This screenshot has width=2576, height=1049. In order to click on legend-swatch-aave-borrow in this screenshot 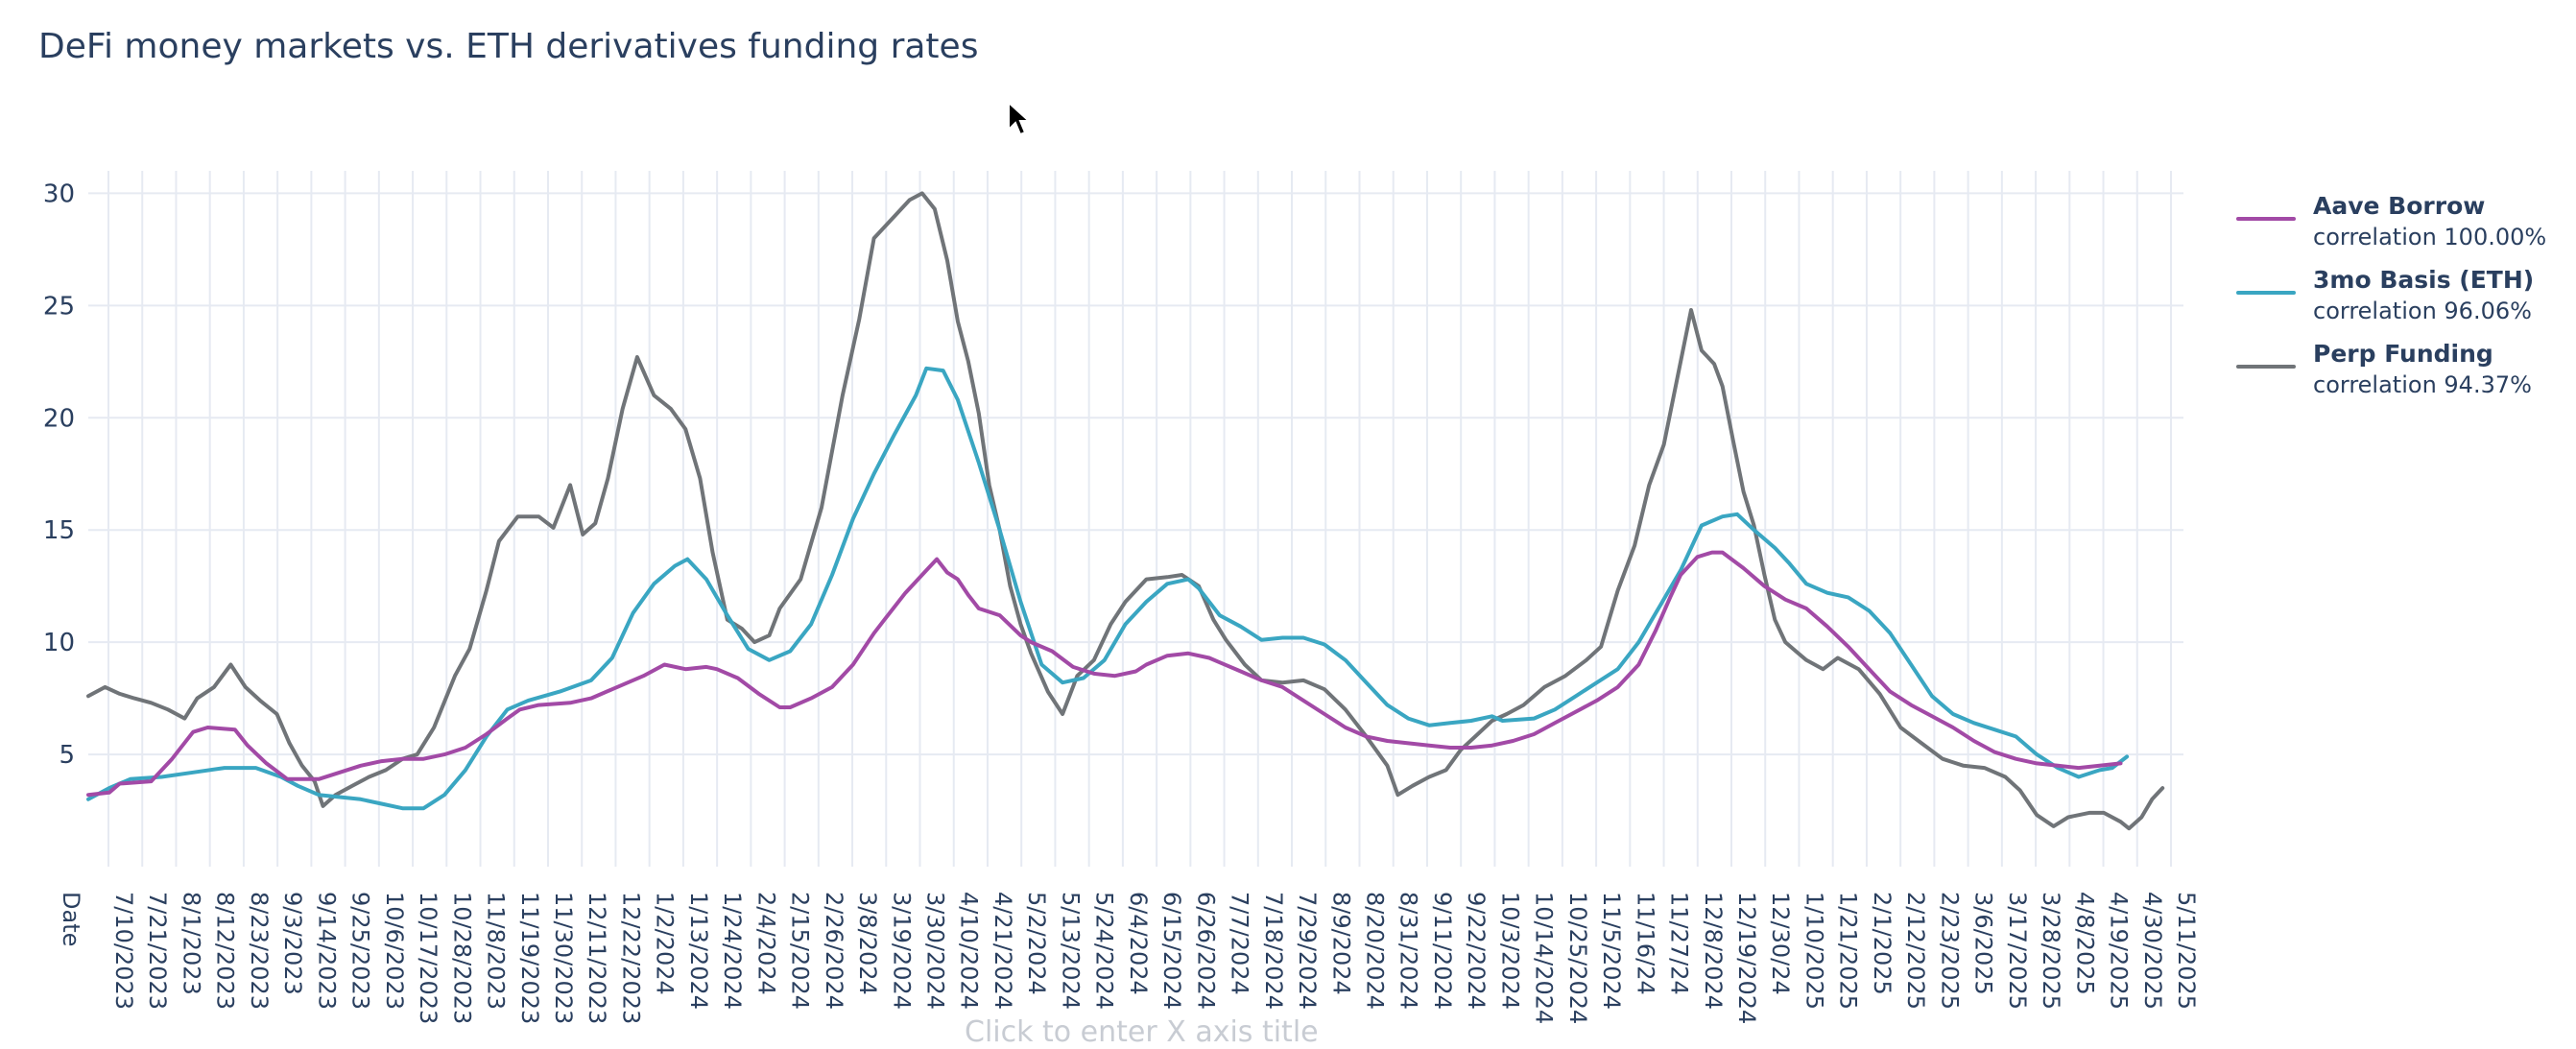, I will do `click(2266, 219)`.